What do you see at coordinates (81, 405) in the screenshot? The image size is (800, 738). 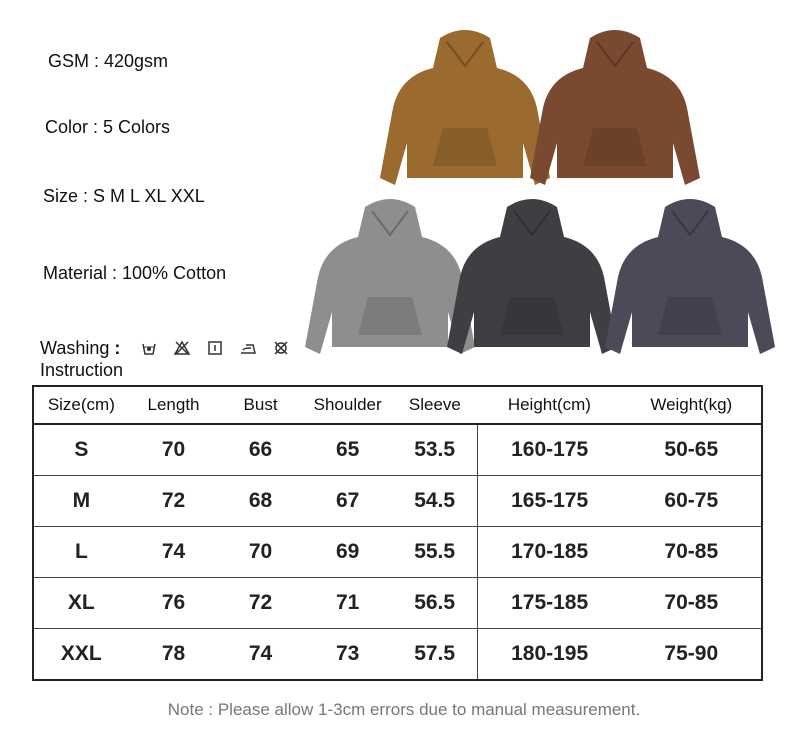 I see `column-header: Size(cm)` at bounding box center [81, 405].